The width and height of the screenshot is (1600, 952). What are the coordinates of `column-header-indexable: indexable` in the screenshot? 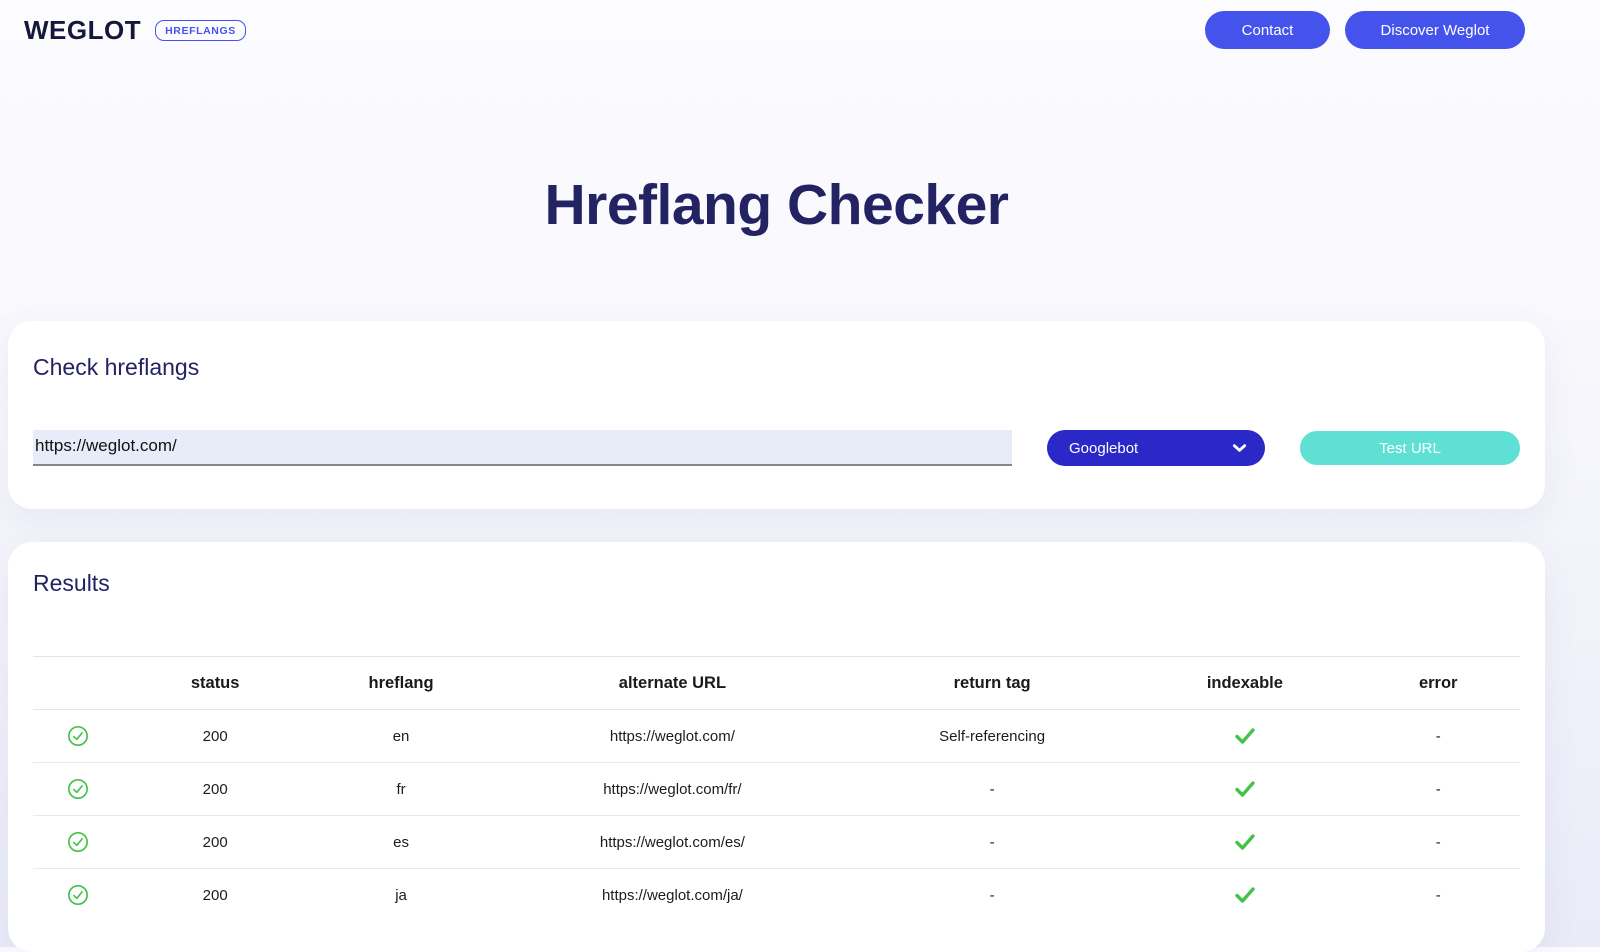 It's located at (1245, 683).